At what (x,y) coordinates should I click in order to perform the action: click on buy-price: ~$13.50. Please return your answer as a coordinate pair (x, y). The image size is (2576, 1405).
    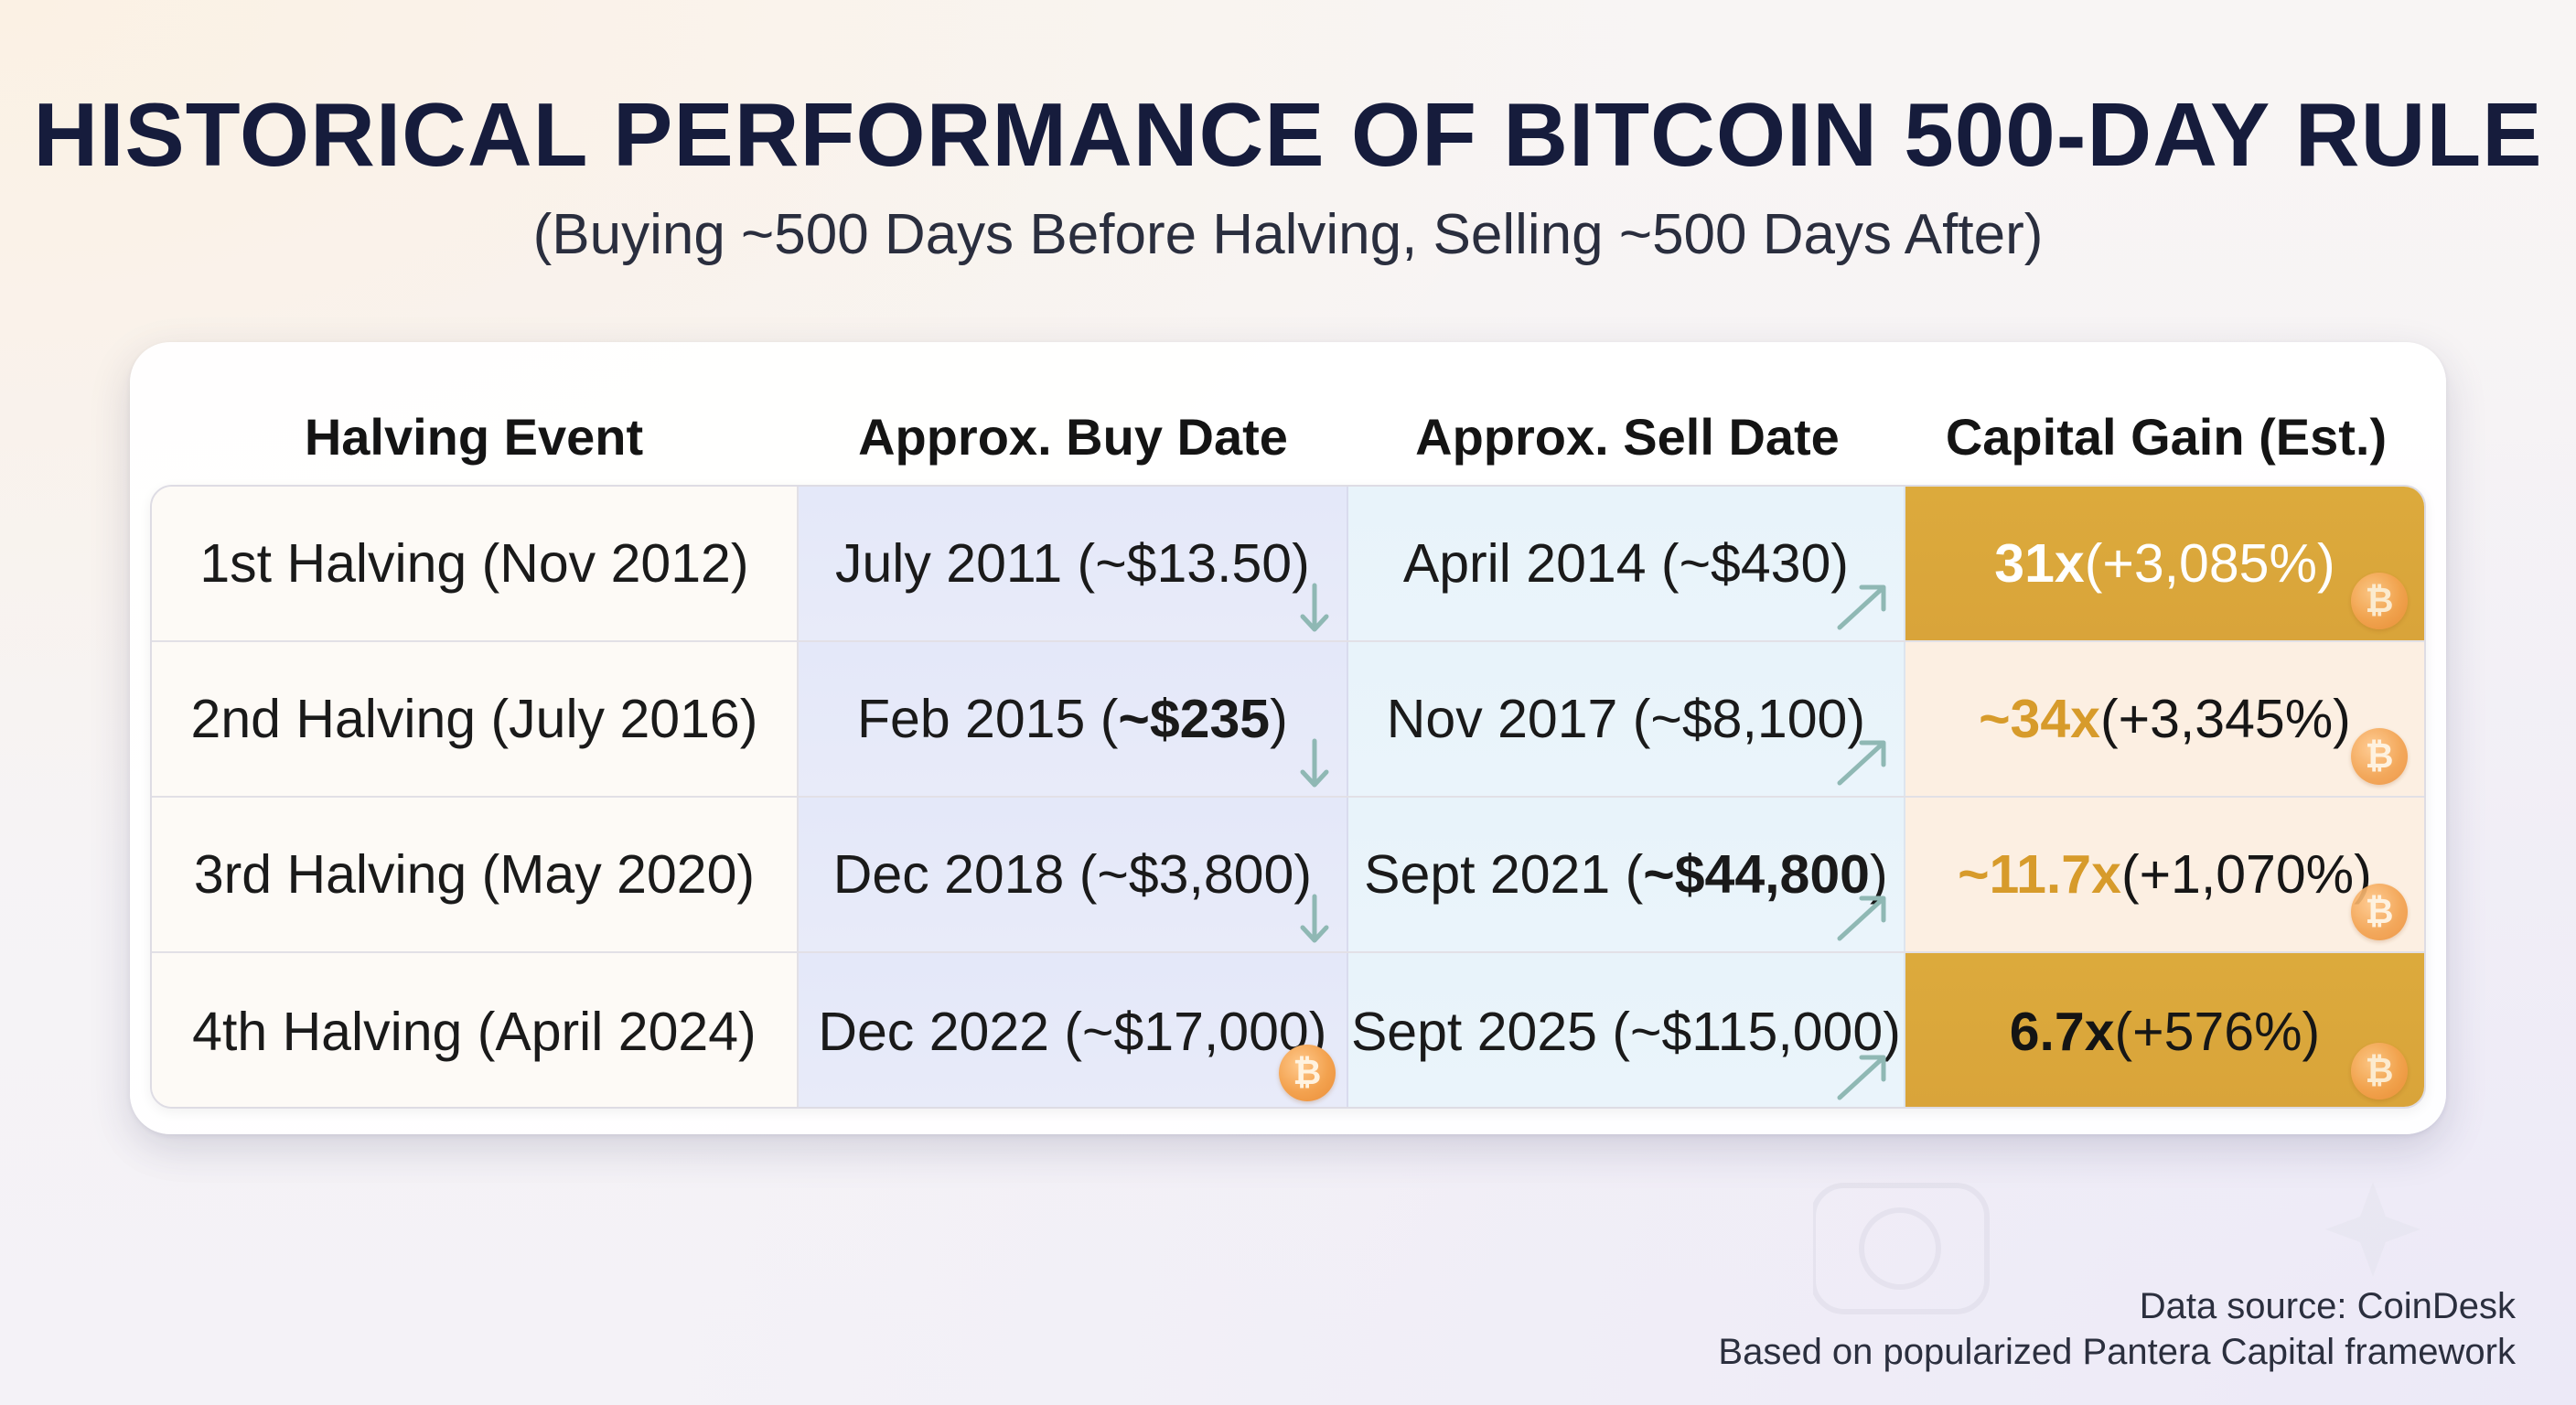
    Looking at the image, I should click on (1194, 563).